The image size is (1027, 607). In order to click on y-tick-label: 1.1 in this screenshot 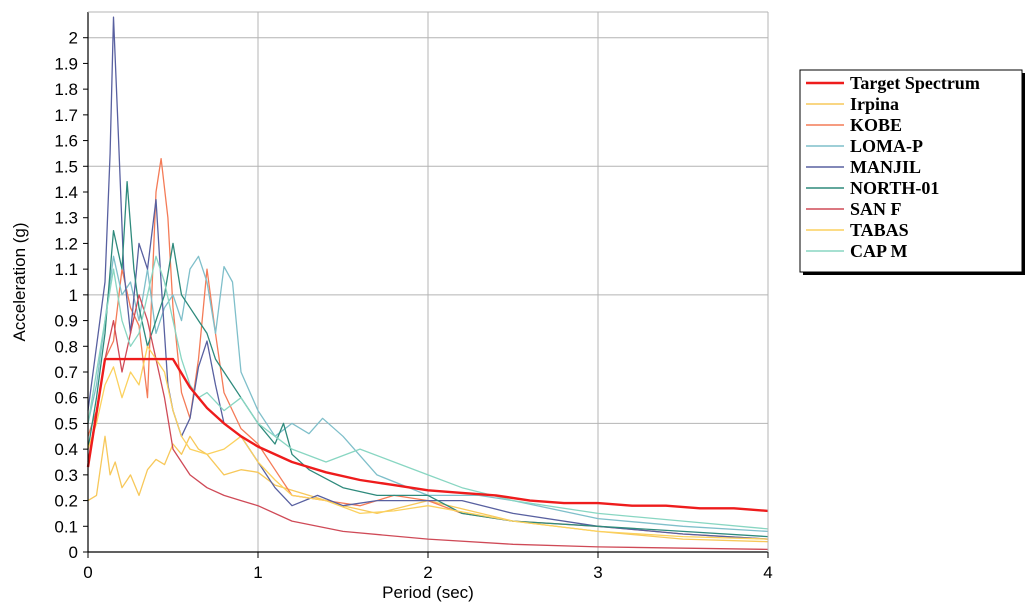, I will do `click(66, 269)`.